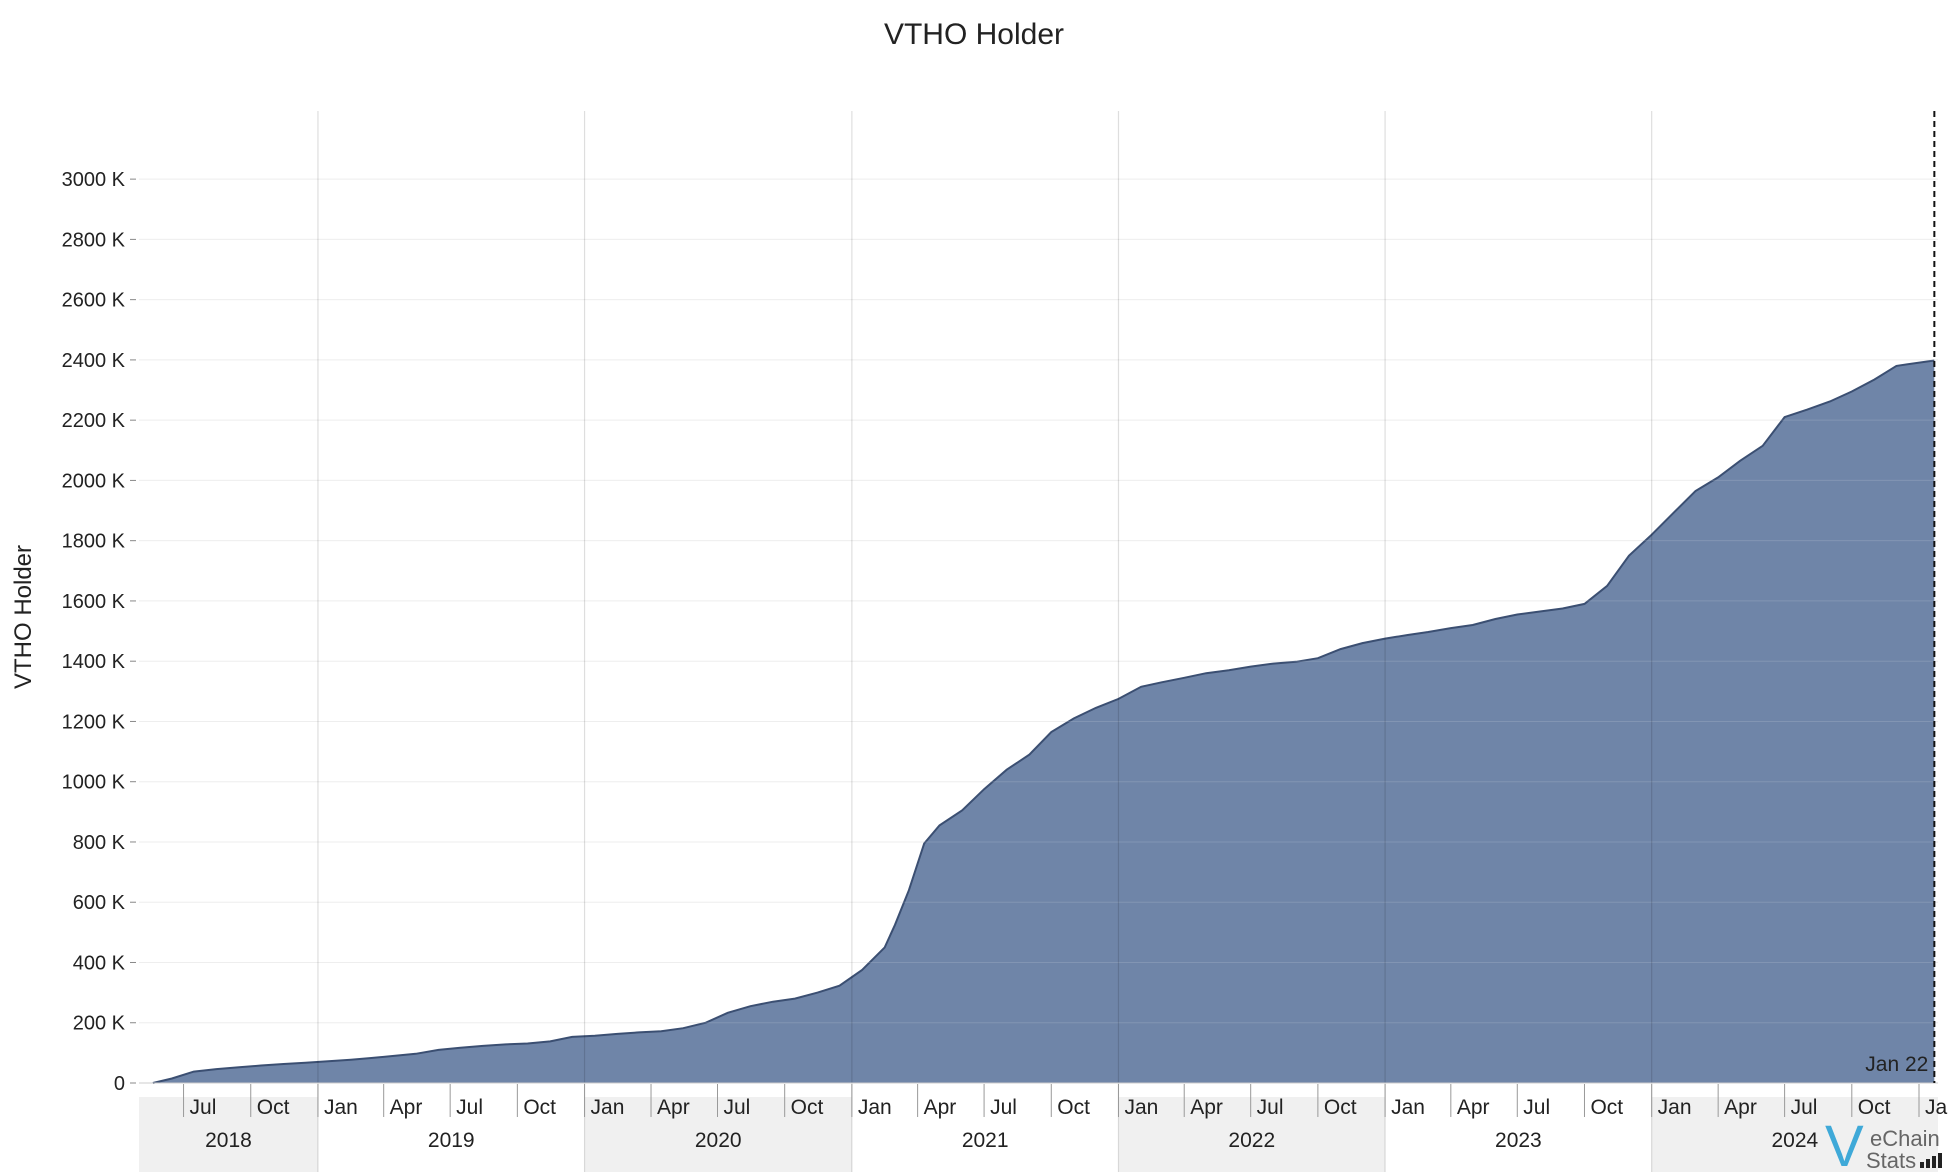  Describe the element at coordinates (94, 421) in the screenshot. I see `y-tick-label: 2200 K` at that location.